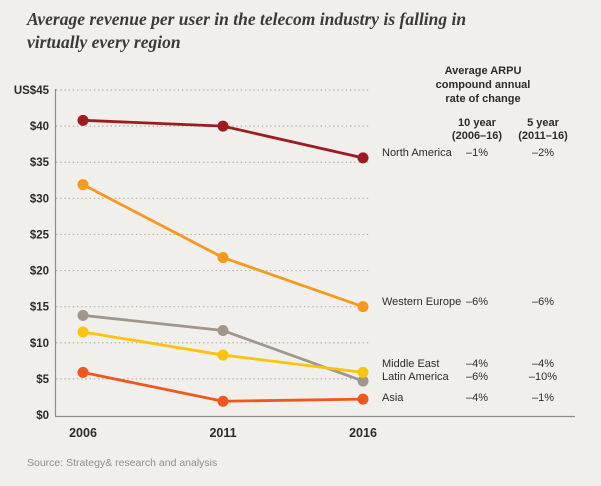 This screenshot has height=486, width=601. I want to click on table-row: Latin America –6% –10%, so click(482, 378).